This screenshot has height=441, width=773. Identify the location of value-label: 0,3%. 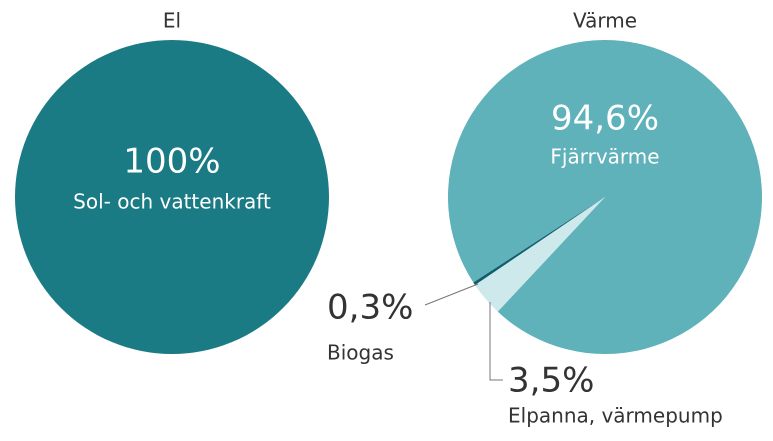
(370, 308).